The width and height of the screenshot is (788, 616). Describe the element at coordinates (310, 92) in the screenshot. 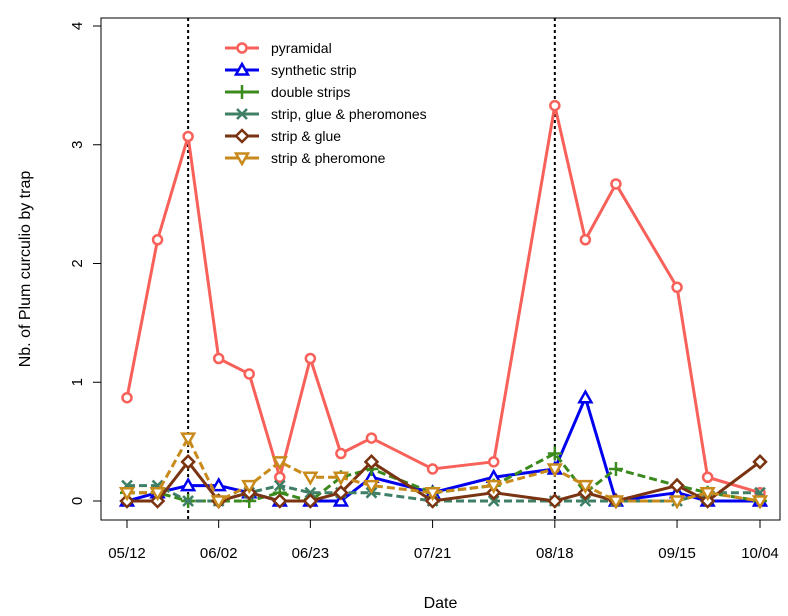

I see `legend-label: double strips` at that location.